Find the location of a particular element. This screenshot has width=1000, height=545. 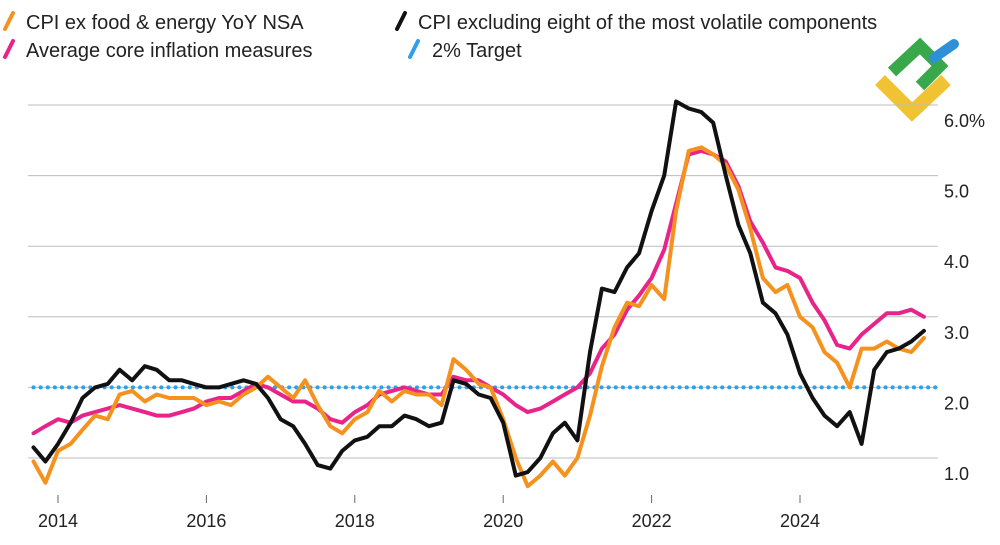

legend-item-average-core: Average core inflation measures is located at coordinates (157, 50).